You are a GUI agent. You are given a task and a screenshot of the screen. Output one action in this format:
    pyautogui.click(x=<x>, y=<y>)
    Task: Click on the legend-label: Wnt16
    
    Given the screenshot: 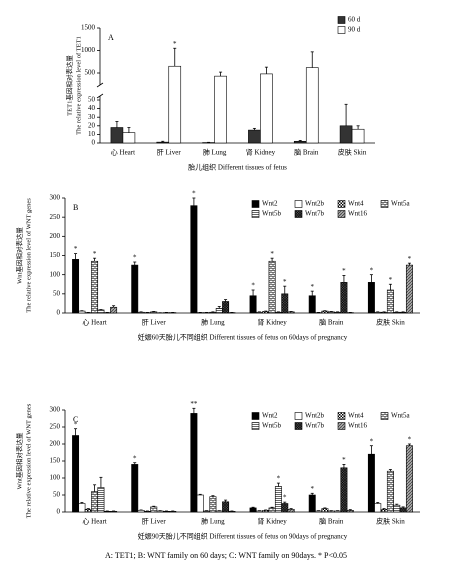 What is the action you would take?
    pyautogui.click(x=358, y=214)
    